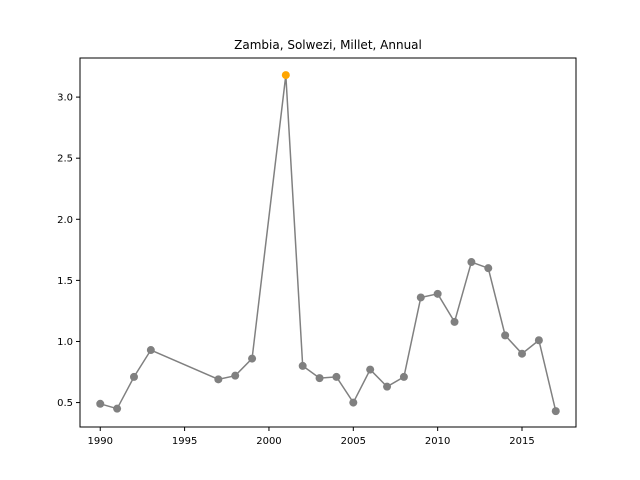 The height and width of the screenshot is (480, 640). What do you see at coordinates (353, 441) in the screenshot?
I see `x-tick-label: 2005` at bounding box center [353, 441].